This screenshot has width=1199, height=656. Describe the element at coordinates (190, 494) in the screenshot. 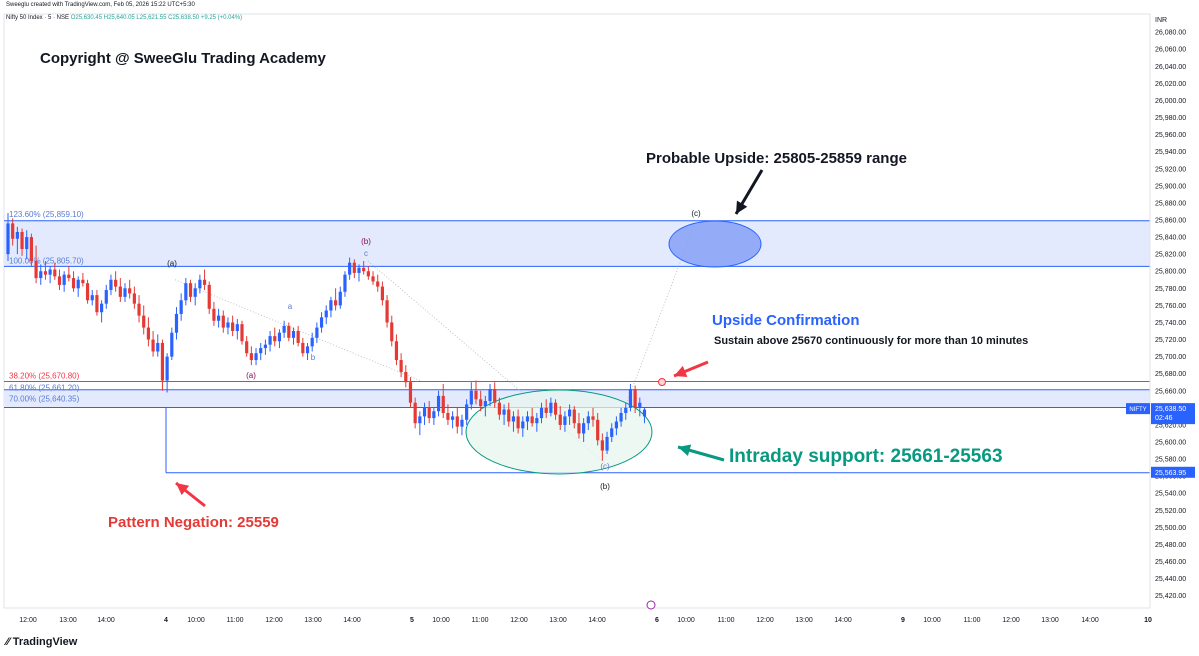

I see `negation-arrow` at that location.